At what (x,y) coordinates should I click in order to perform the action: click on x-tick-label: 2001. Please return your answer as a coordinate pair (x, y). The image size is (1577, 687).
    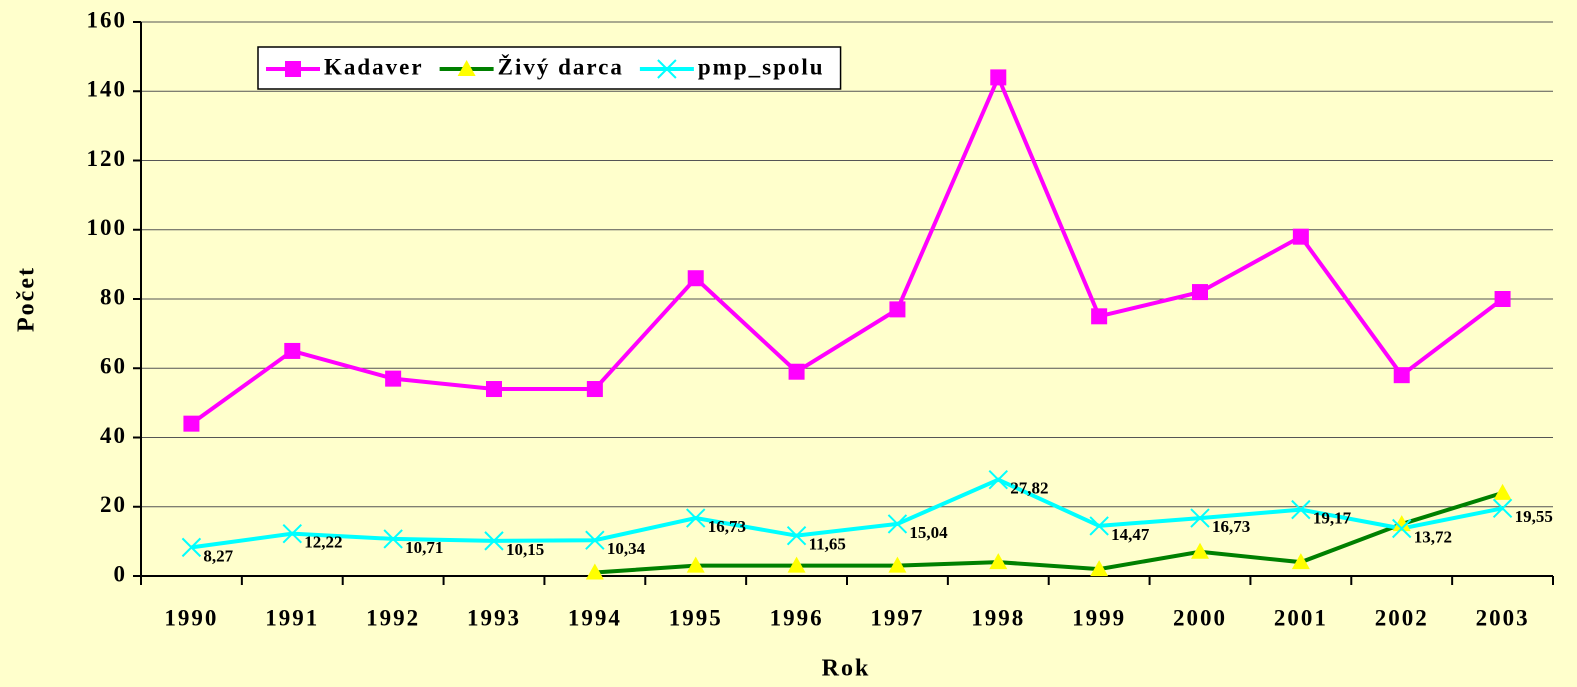
    Looking at the image, I should click on (1301, 617).